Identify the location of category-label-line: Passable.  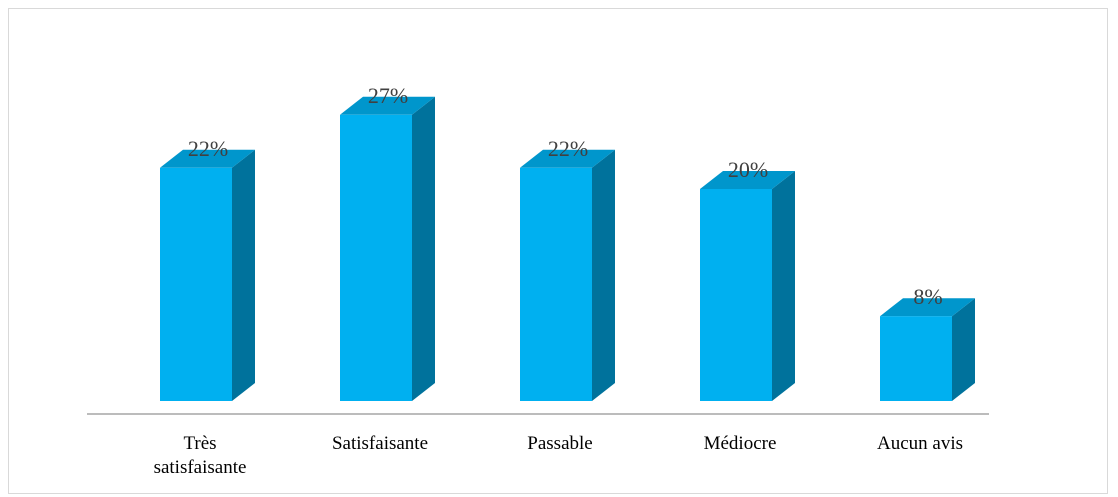
(559, 443).